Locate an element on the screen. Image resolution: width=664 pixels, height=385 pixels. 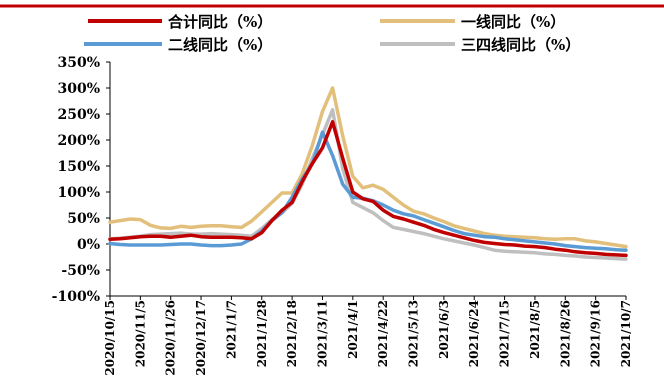
x-tick-label: 2020/11/26 is located at coordinates (171, 338).